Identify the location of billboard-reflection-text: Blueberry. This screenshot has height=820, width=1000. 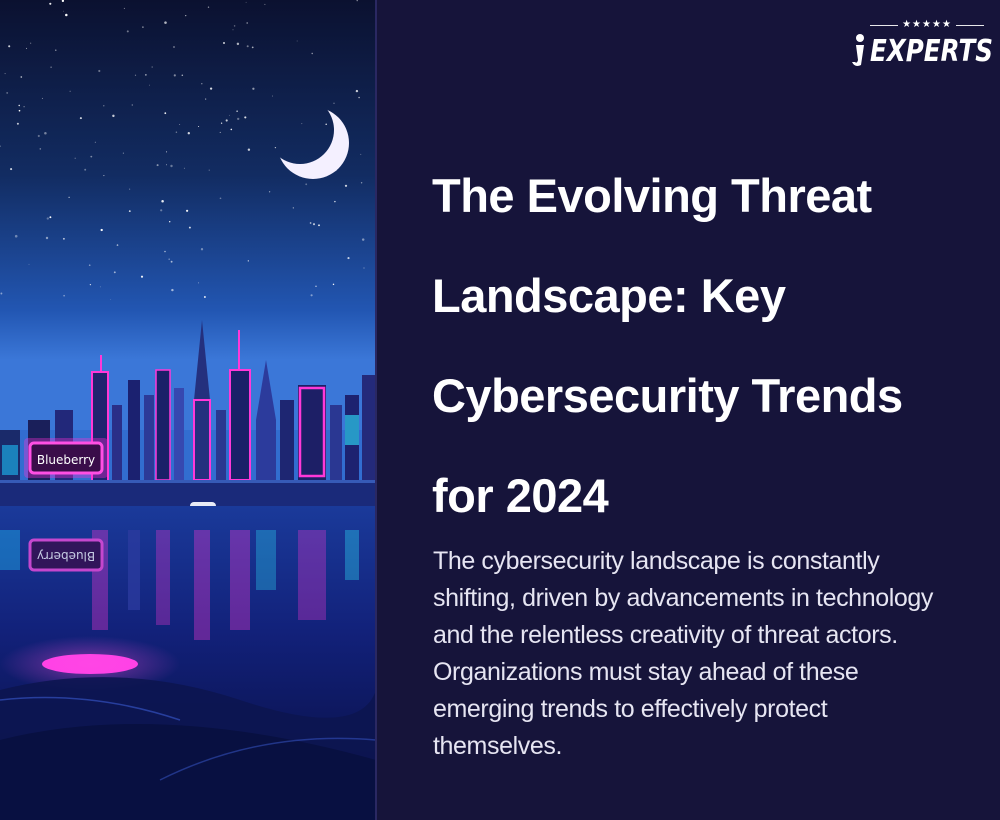
(66, 556).